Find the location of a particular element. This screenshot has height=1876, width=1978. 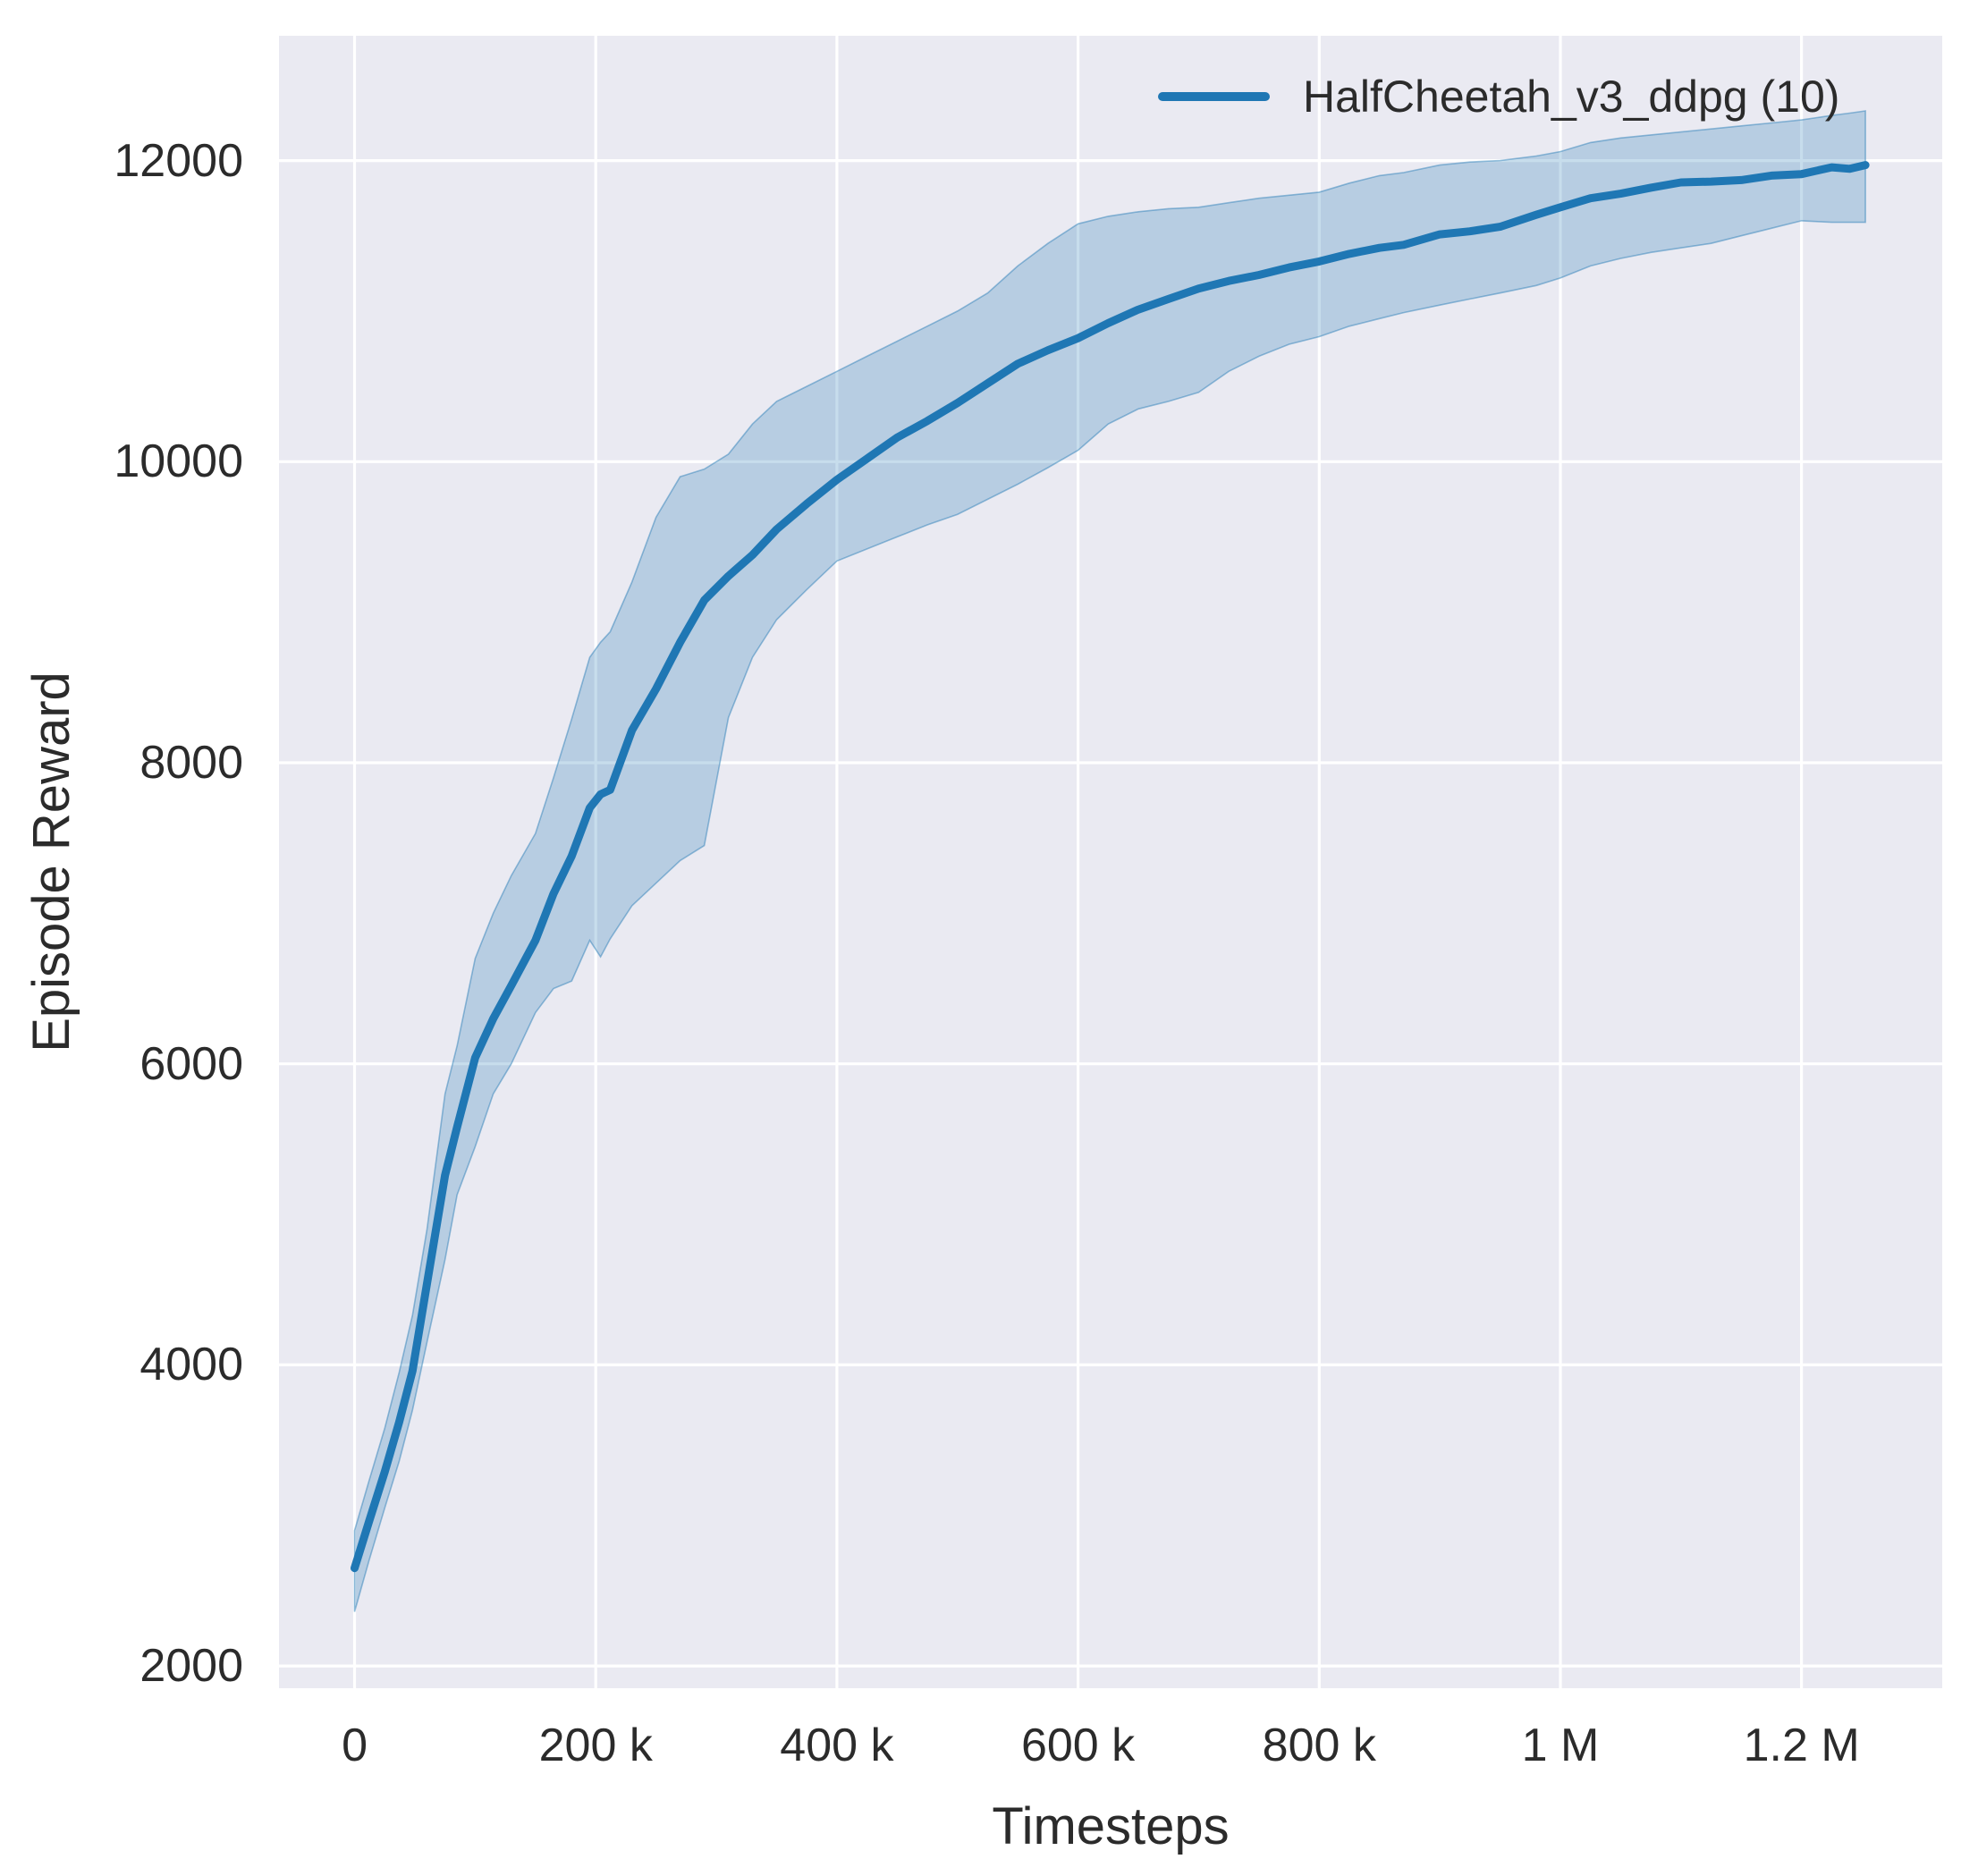

x-axis-label: Timesteps is located at coordinates (1111, 1826).